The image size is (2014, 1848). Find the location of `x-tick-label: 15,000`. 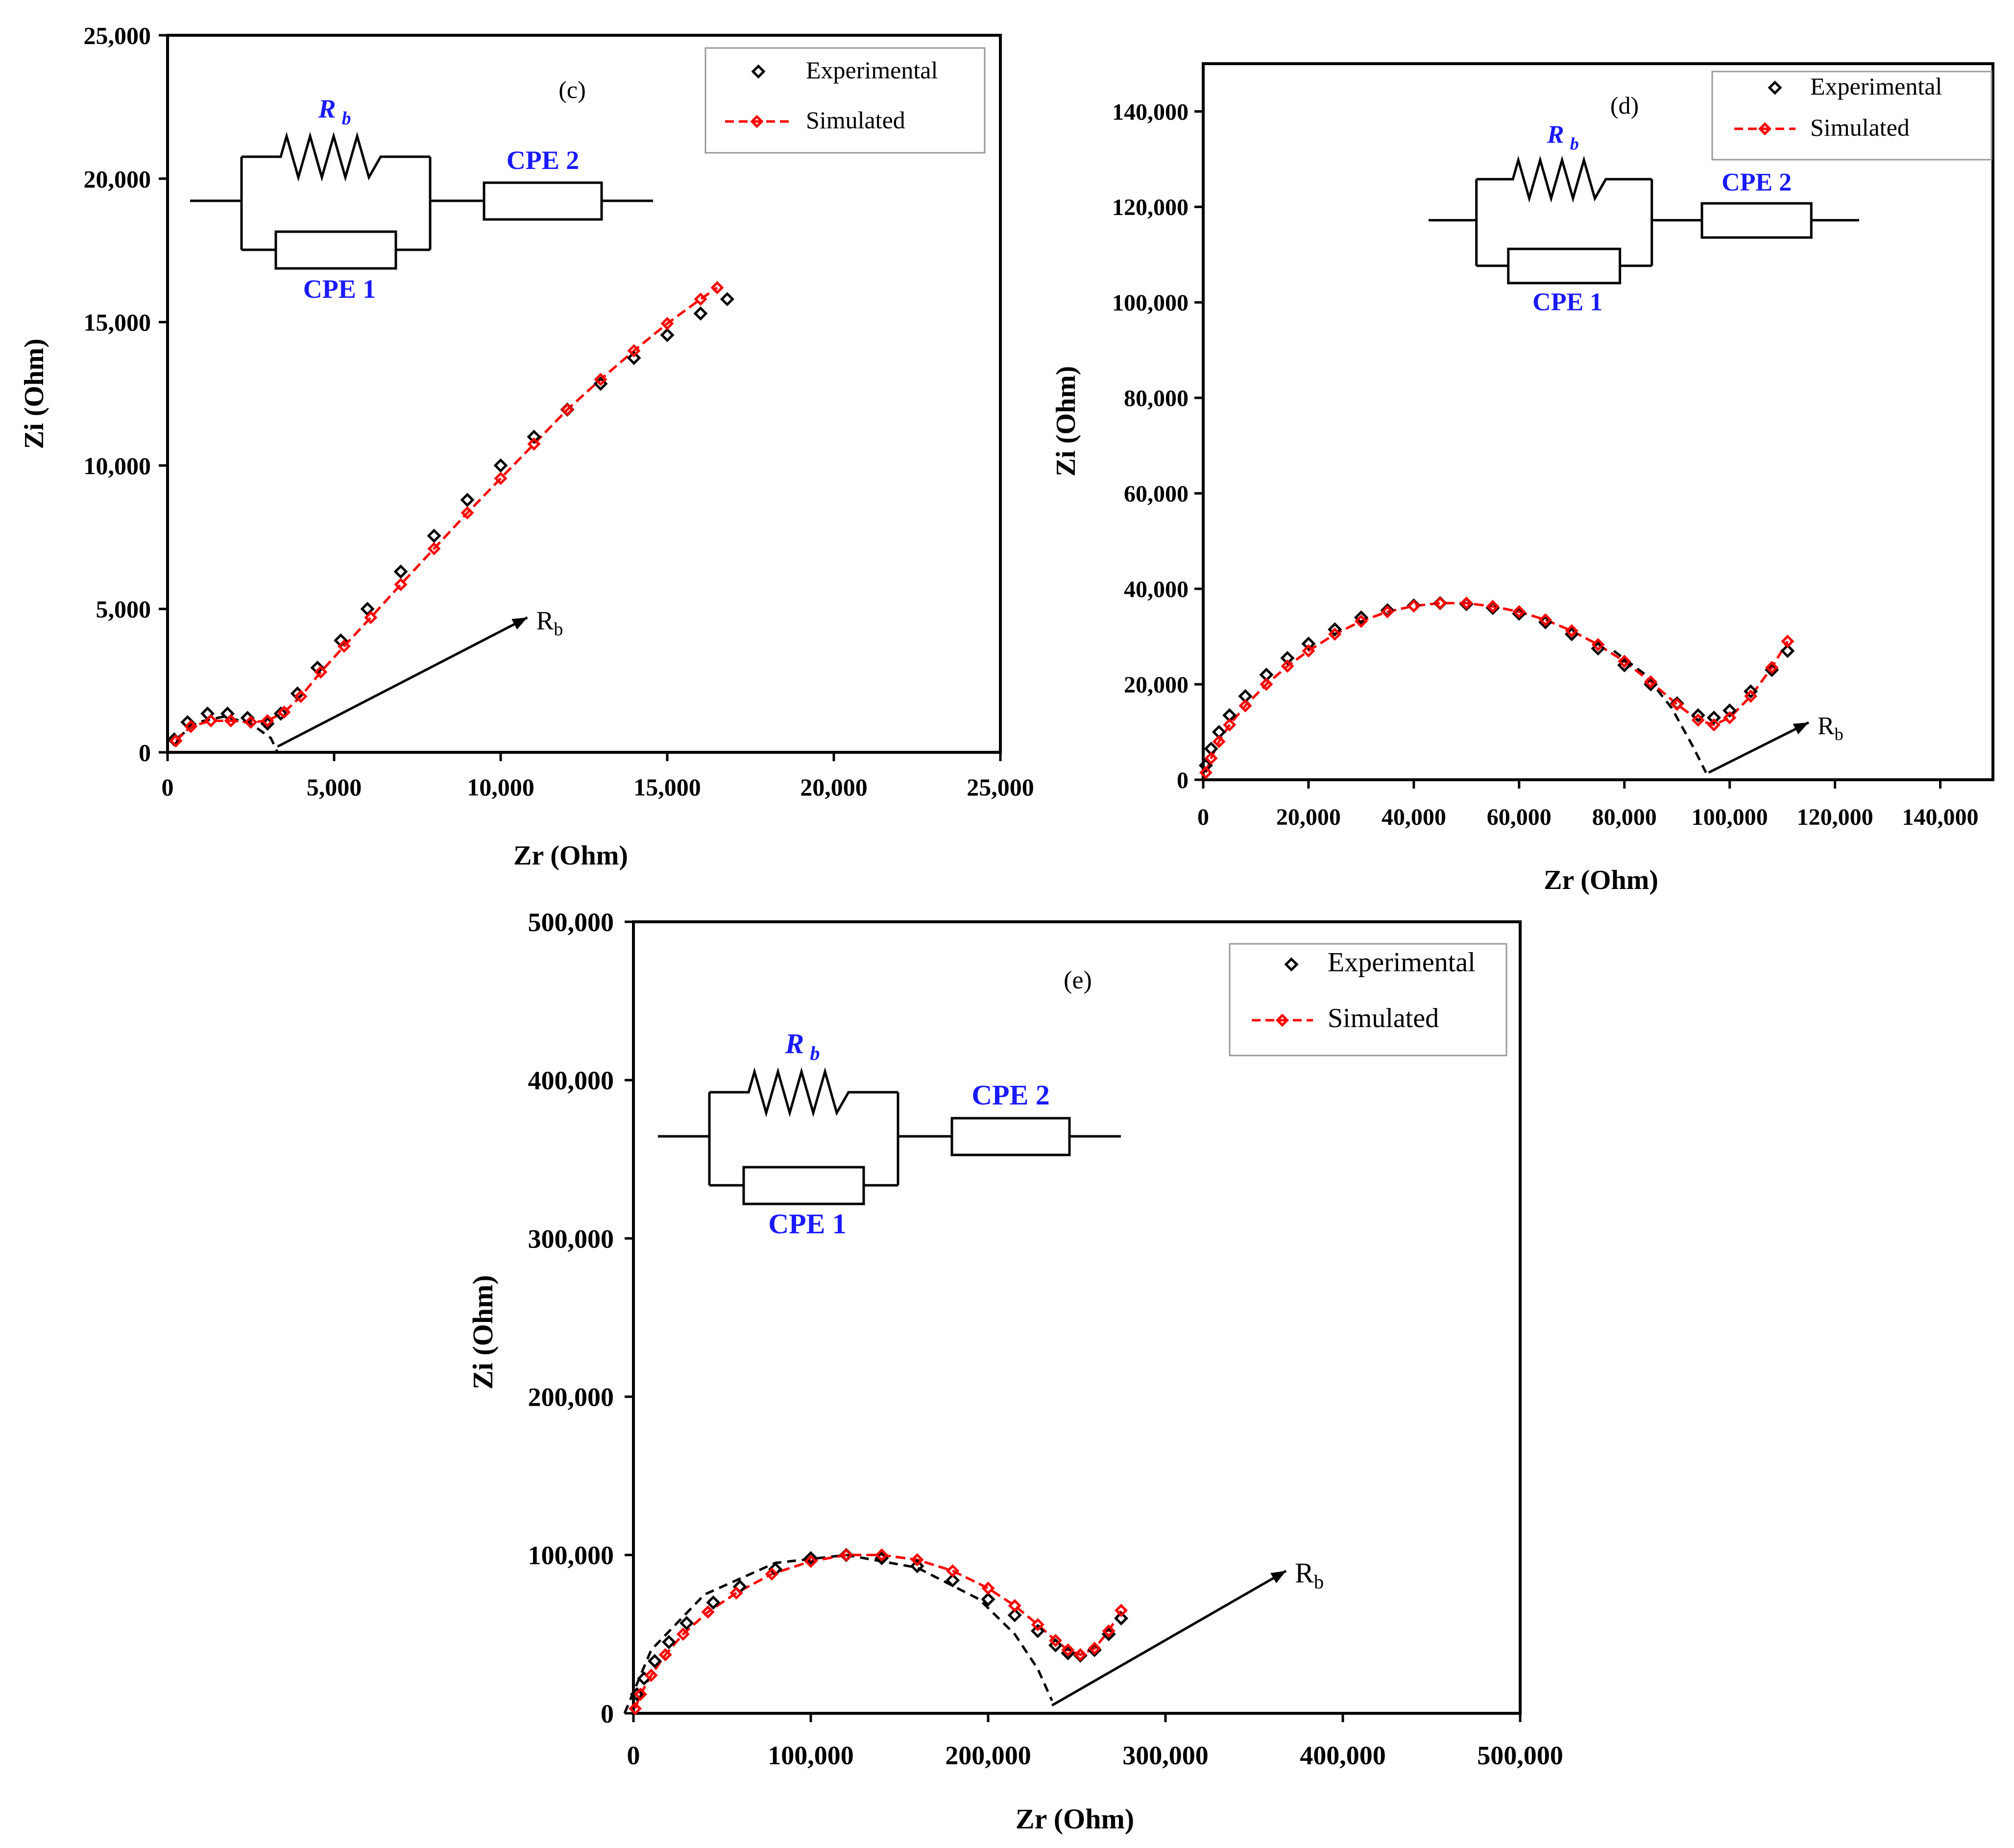

x-tick-label: 15,000 is located at coordinates (667, 787).